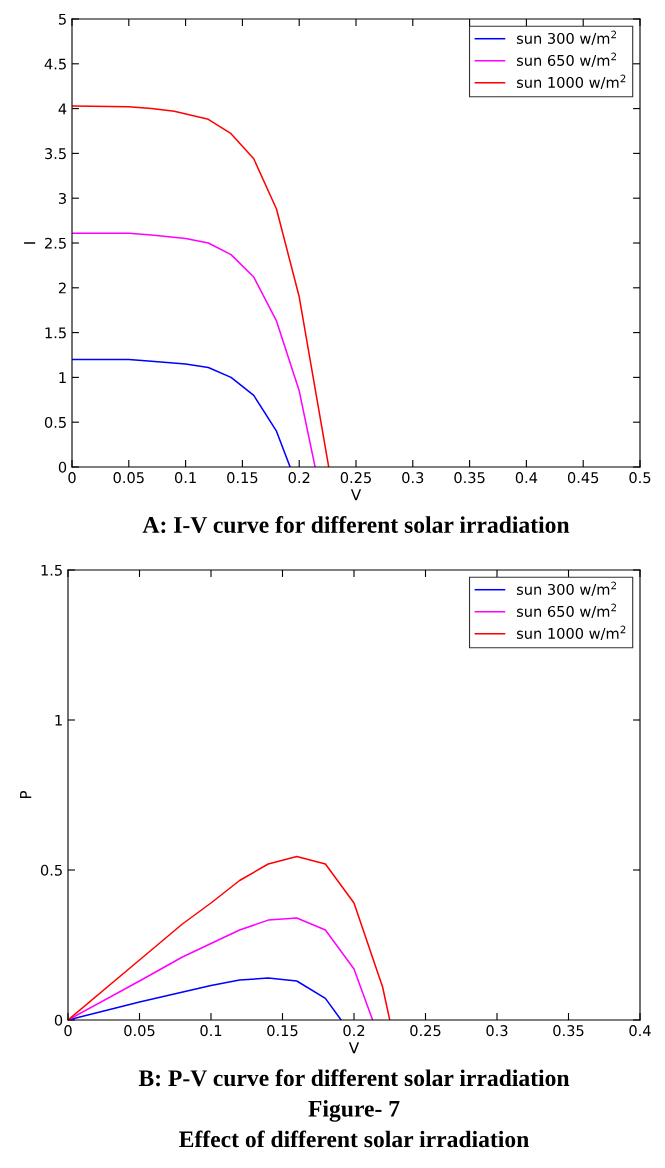  Describe the element at coordinates (62, 288) in the screenshot. I see `y-tick-label: 2` at that location.